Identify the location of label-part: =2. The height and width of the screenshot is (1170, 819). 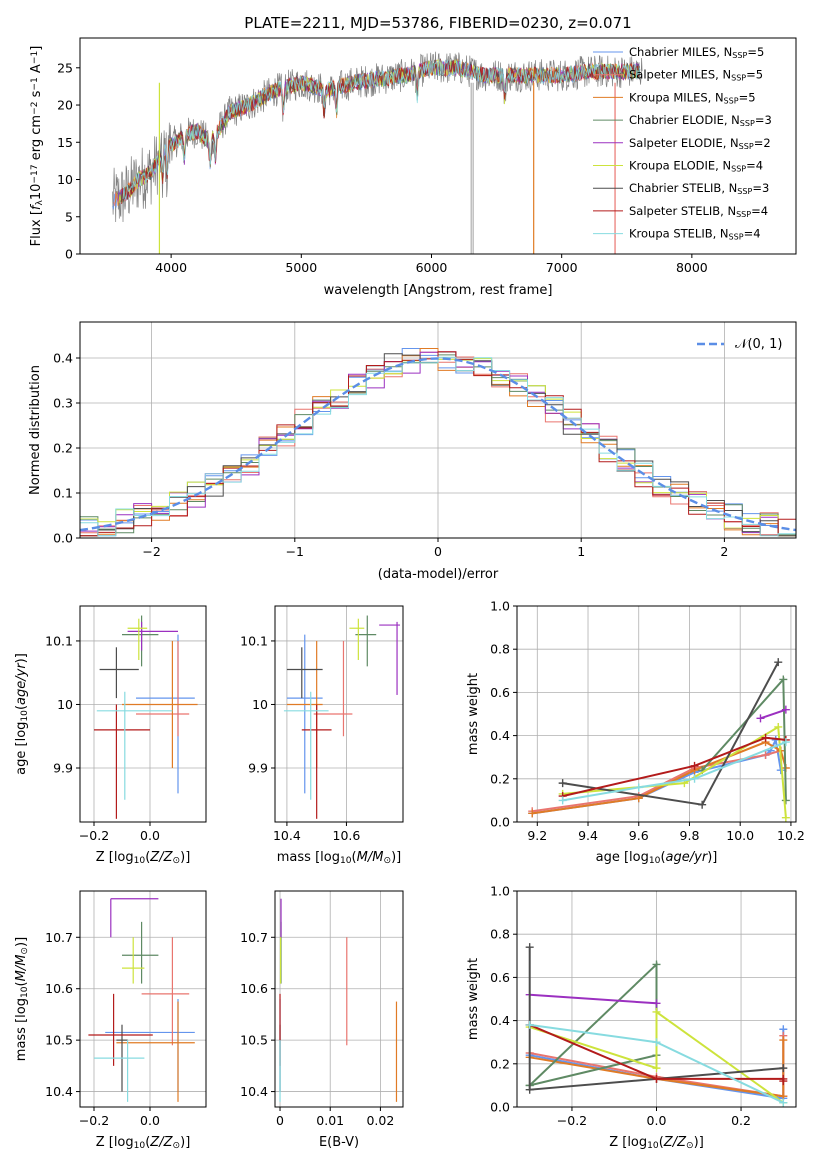
(762, 143).